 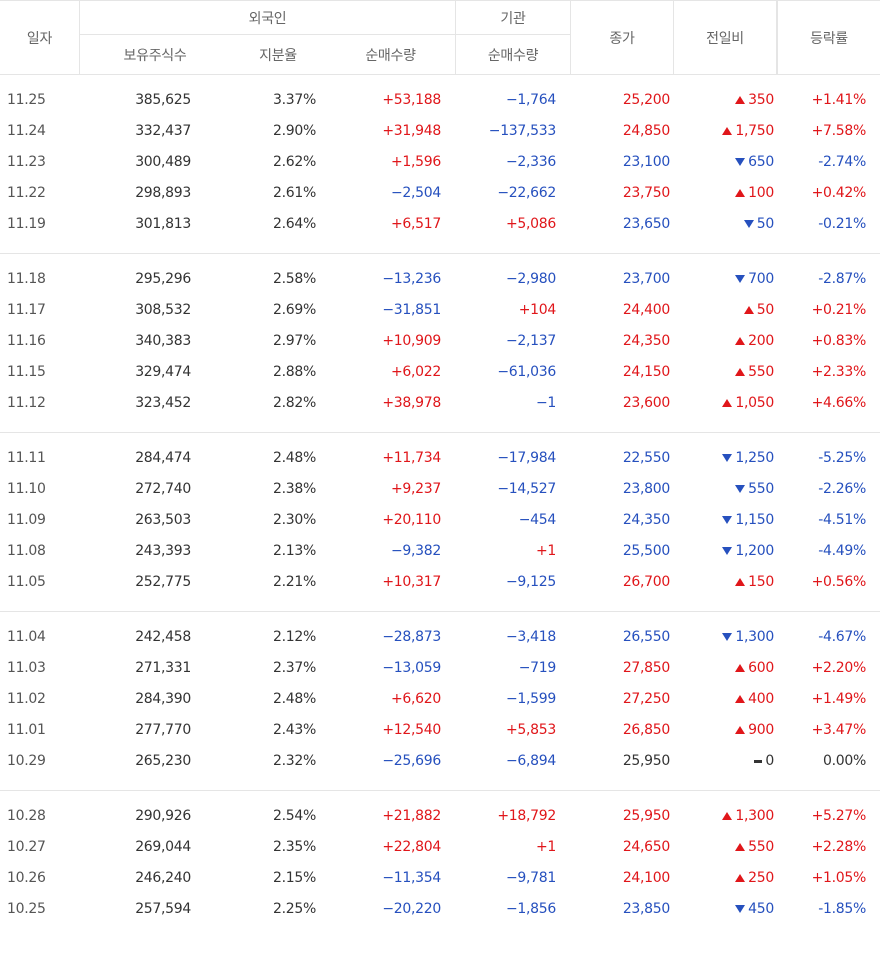 I want to click on change-value: 1,300, so click(x=754, y=816).